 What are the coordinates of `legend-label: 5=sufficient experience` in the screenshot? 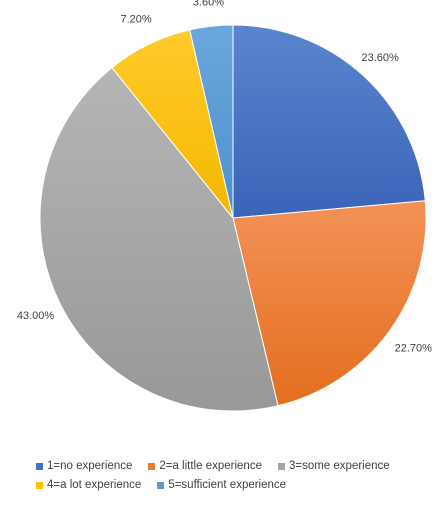 It's located at (227, 485).